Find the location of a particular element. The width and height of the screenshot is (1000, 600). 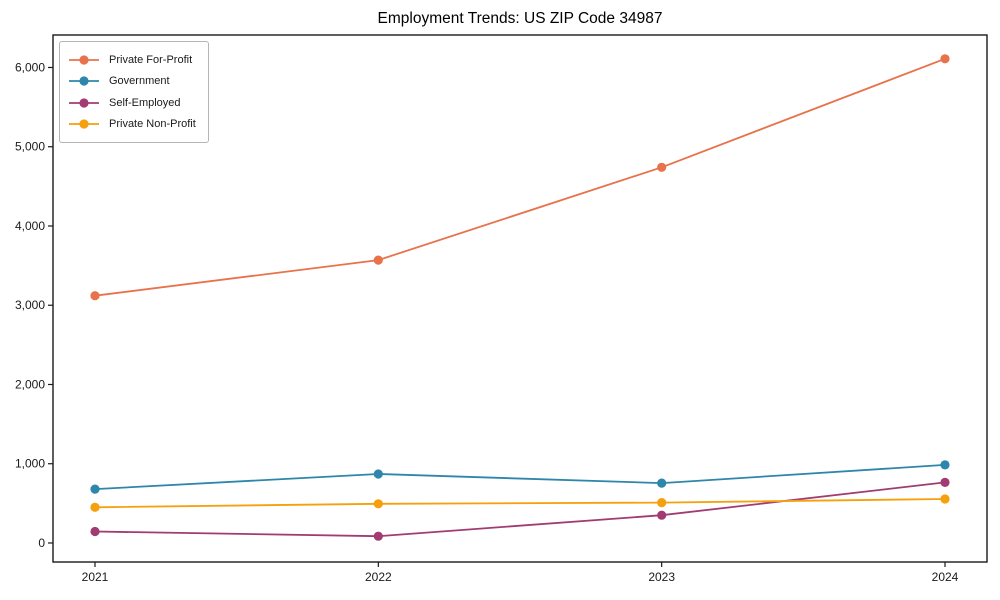

y-tick-label: 5,000 is located at coordinates (30, 147).